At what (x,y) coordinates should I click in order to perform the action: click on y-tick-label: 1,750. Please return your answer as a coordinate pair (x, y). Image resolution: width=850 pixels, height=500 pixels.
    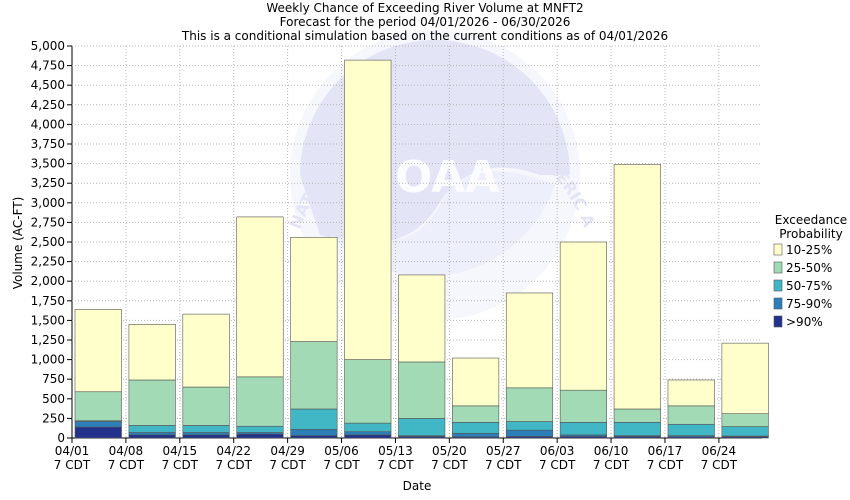
    Looking at the image, I should click on (48, 301).